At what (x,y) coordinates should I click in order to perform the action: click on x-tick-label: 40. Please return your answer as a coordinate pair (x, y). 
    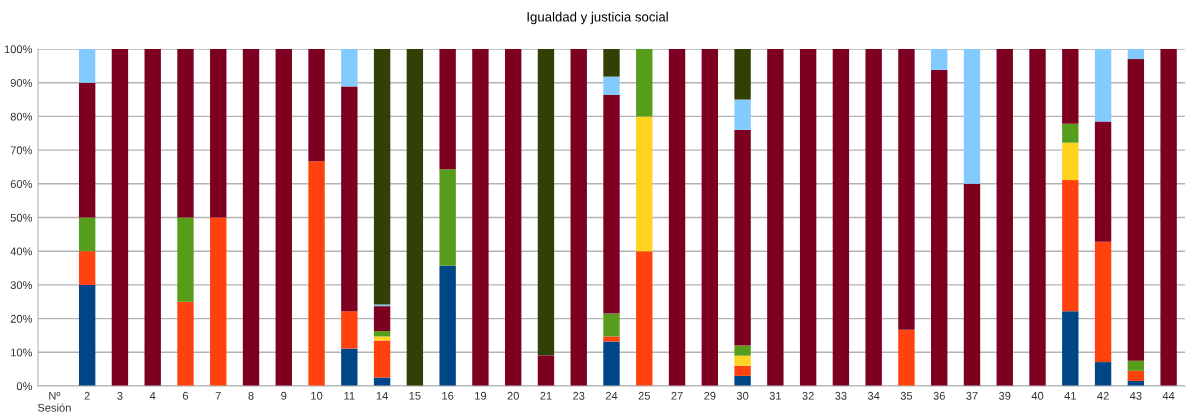
    Looking at the image, I should click on (1037, 395).